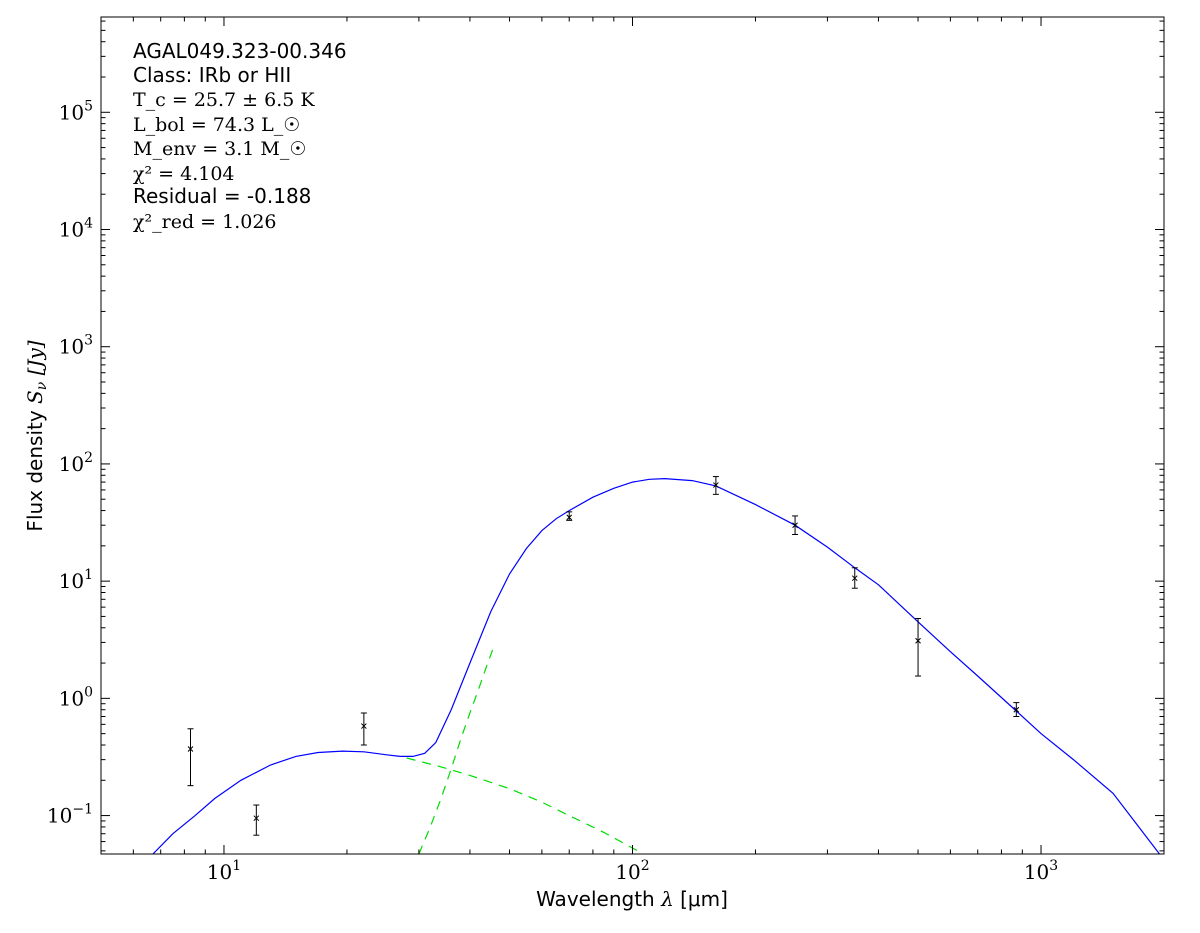  What do you see at coordinates (212, 75) in the screenshot?
I see `annotation-class: Class: IRb or HII` at bounding box center [212, 75].